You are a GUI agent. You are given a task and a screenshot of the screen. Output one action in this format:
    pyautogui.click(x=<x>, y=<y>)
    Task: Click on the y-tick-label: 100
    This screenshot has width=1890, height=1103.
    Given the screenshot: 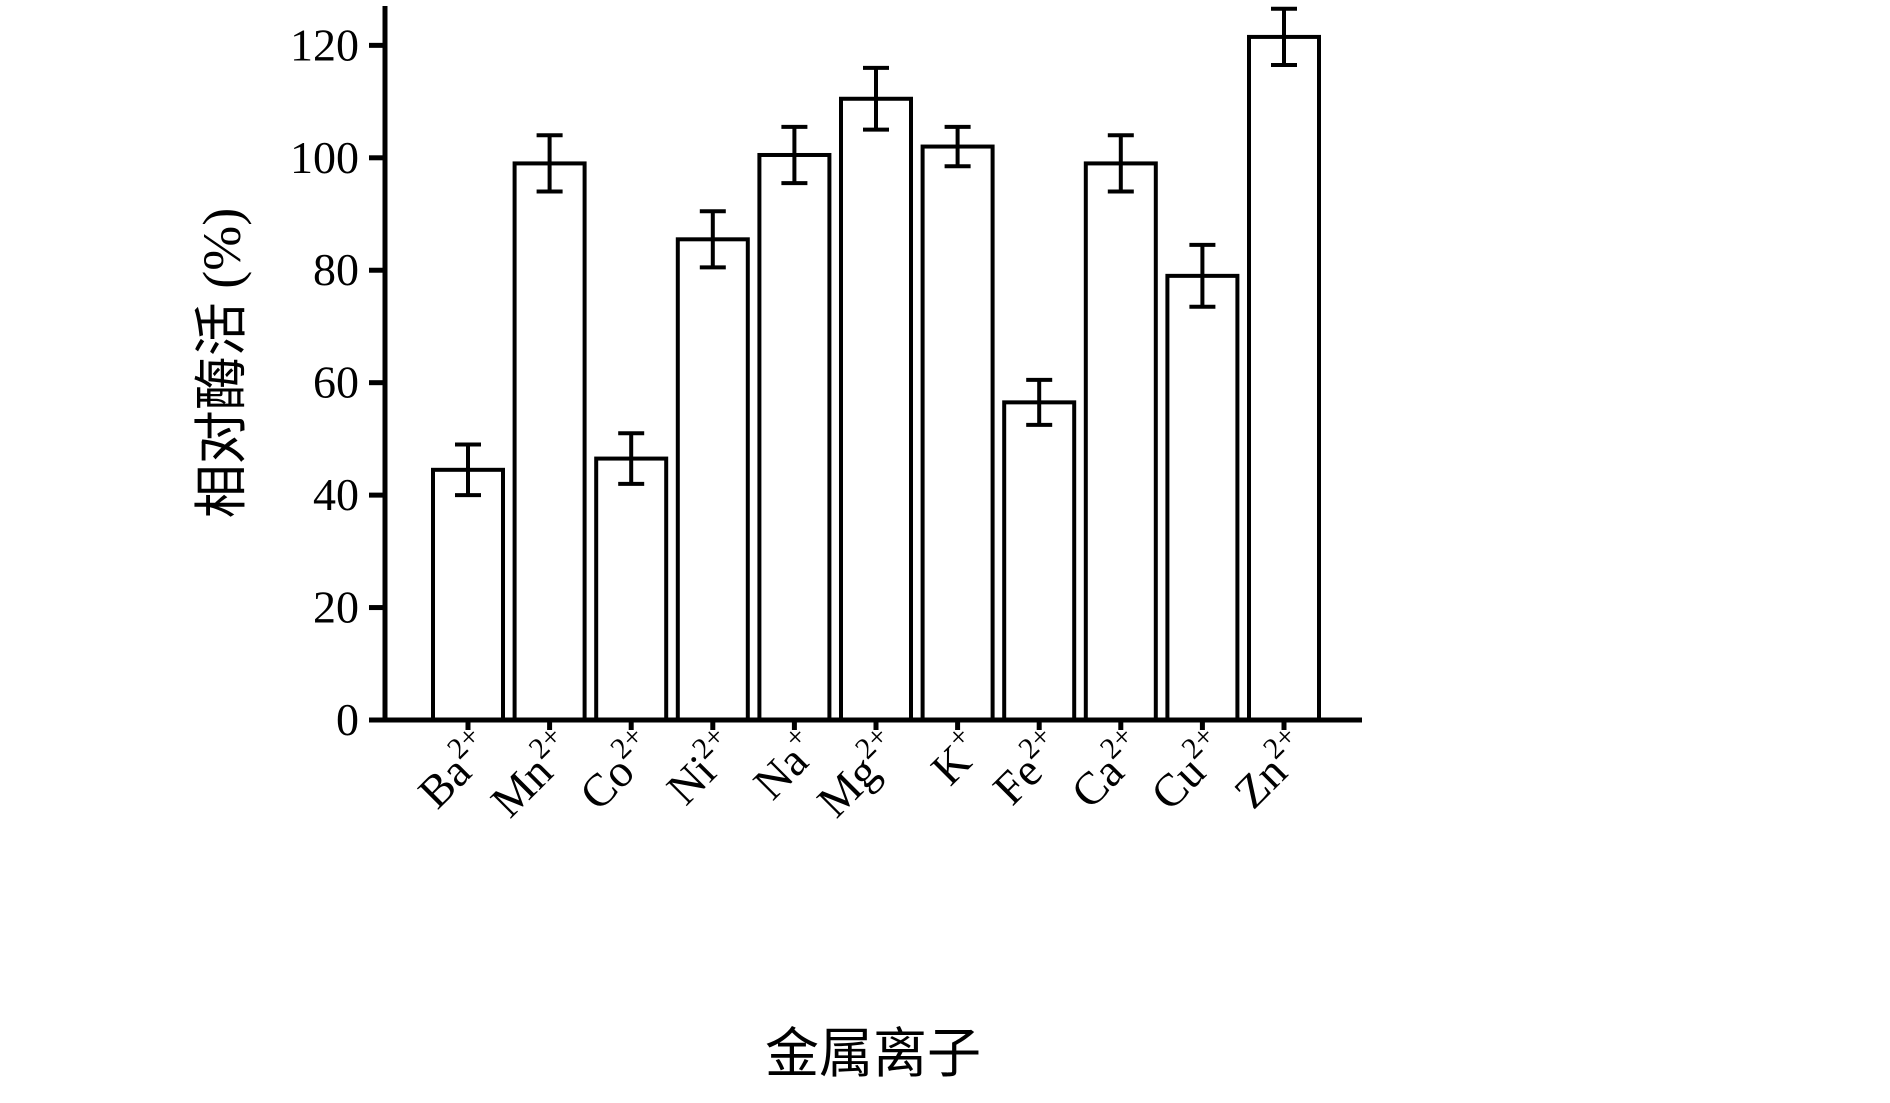 What is the action you would take?
    pyautogui.click(x=324, y=157)
    